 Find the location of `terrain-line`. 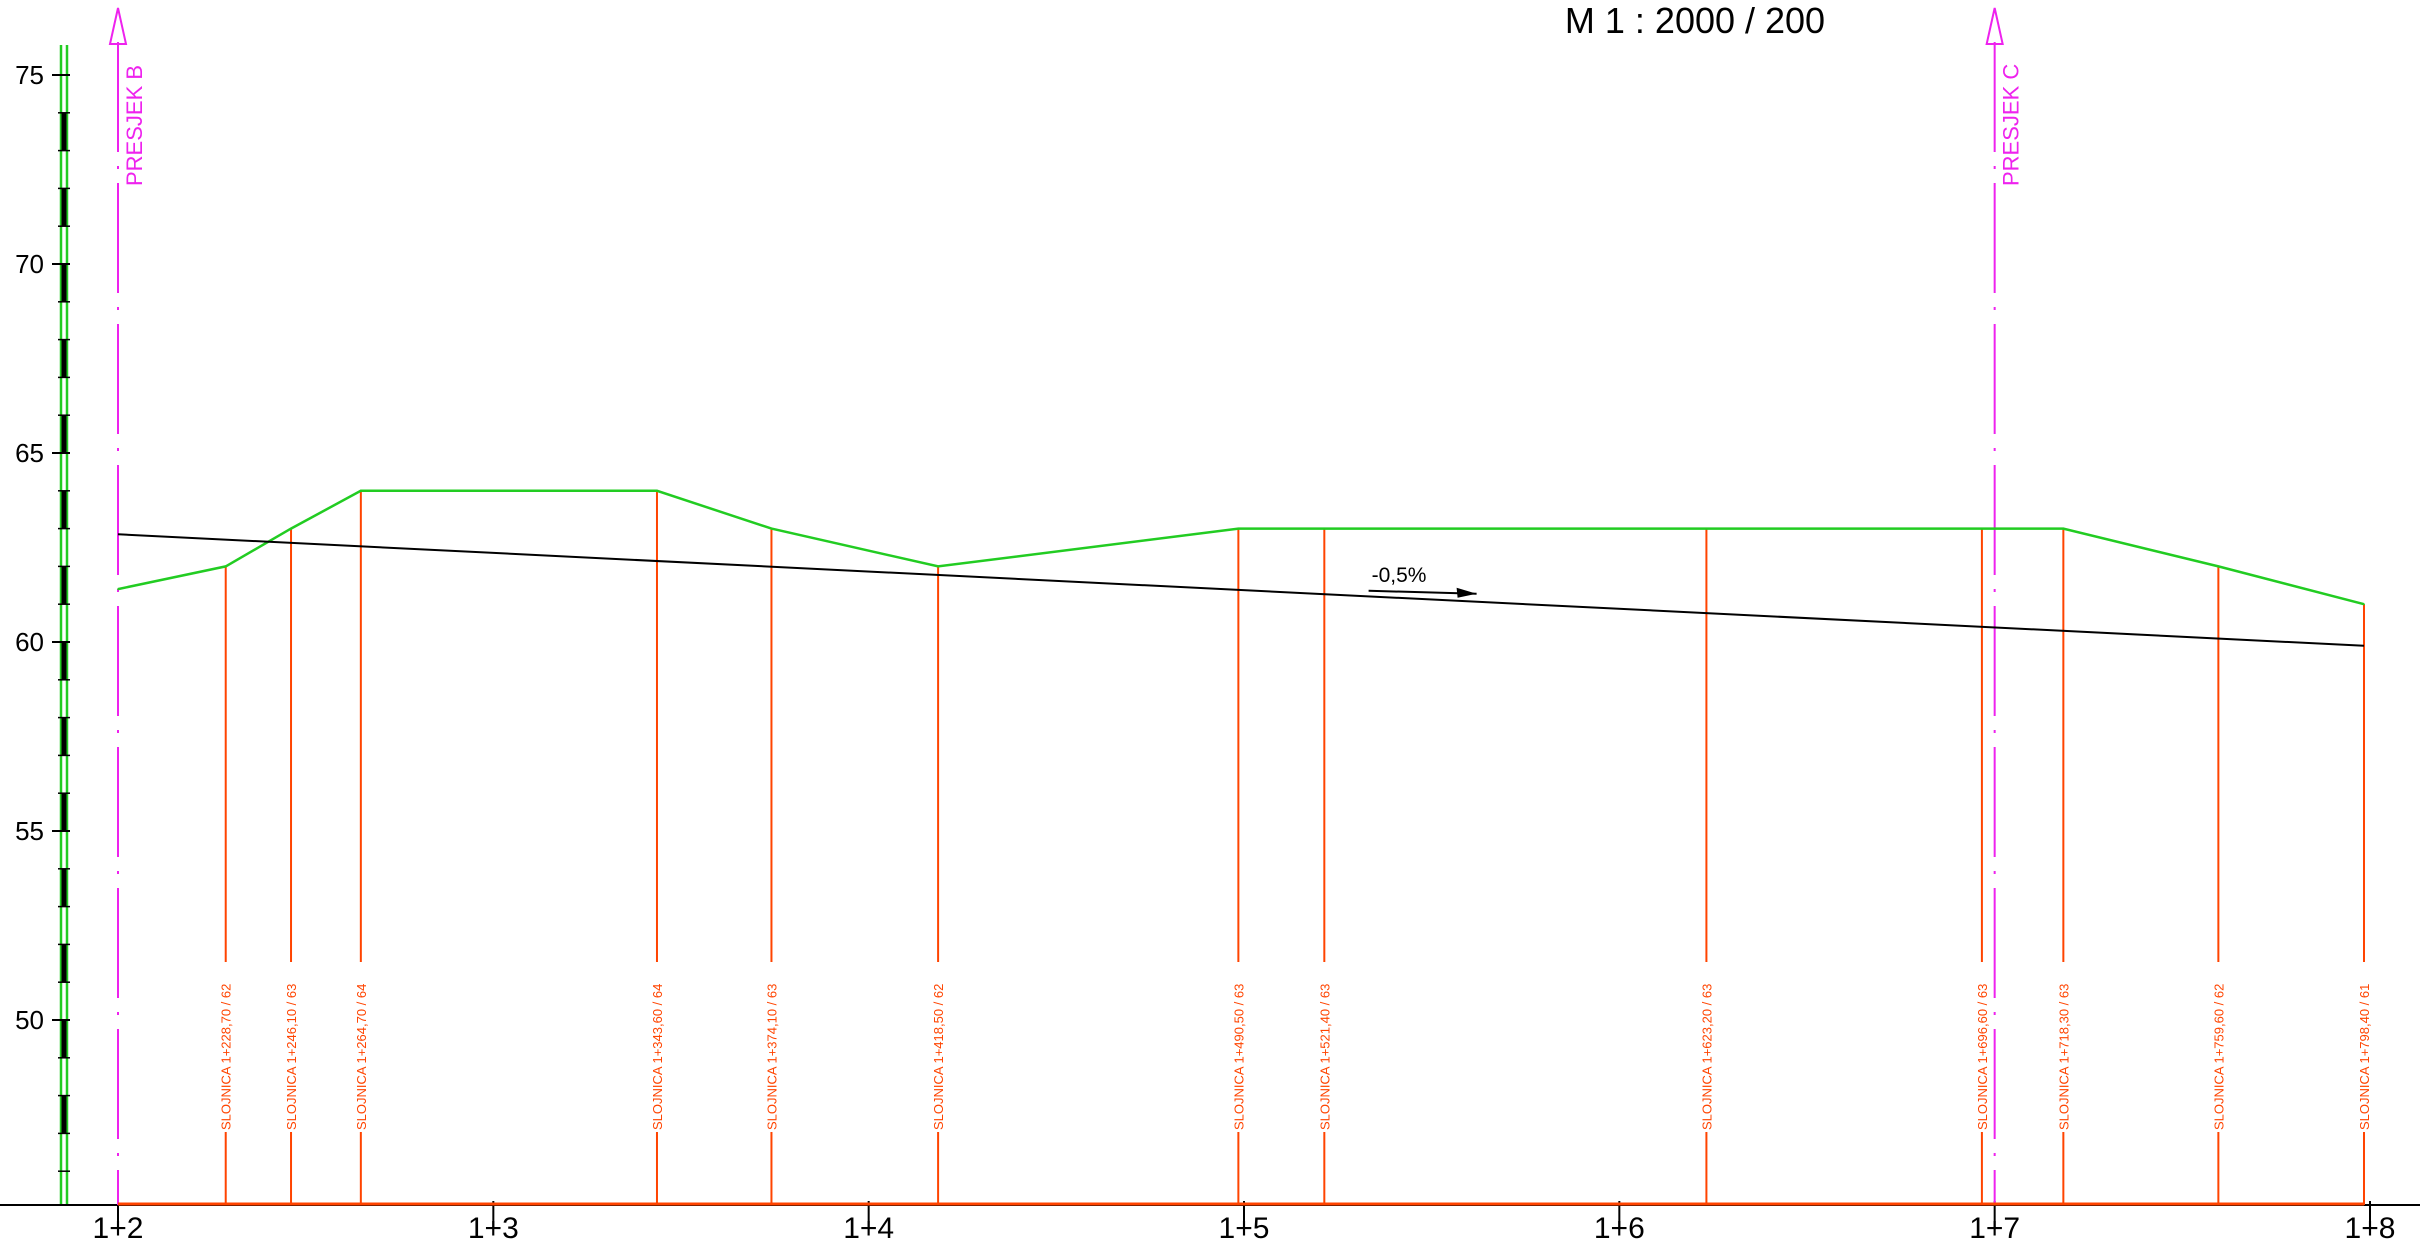

terrain-line is located at coordinates (1241, 547).